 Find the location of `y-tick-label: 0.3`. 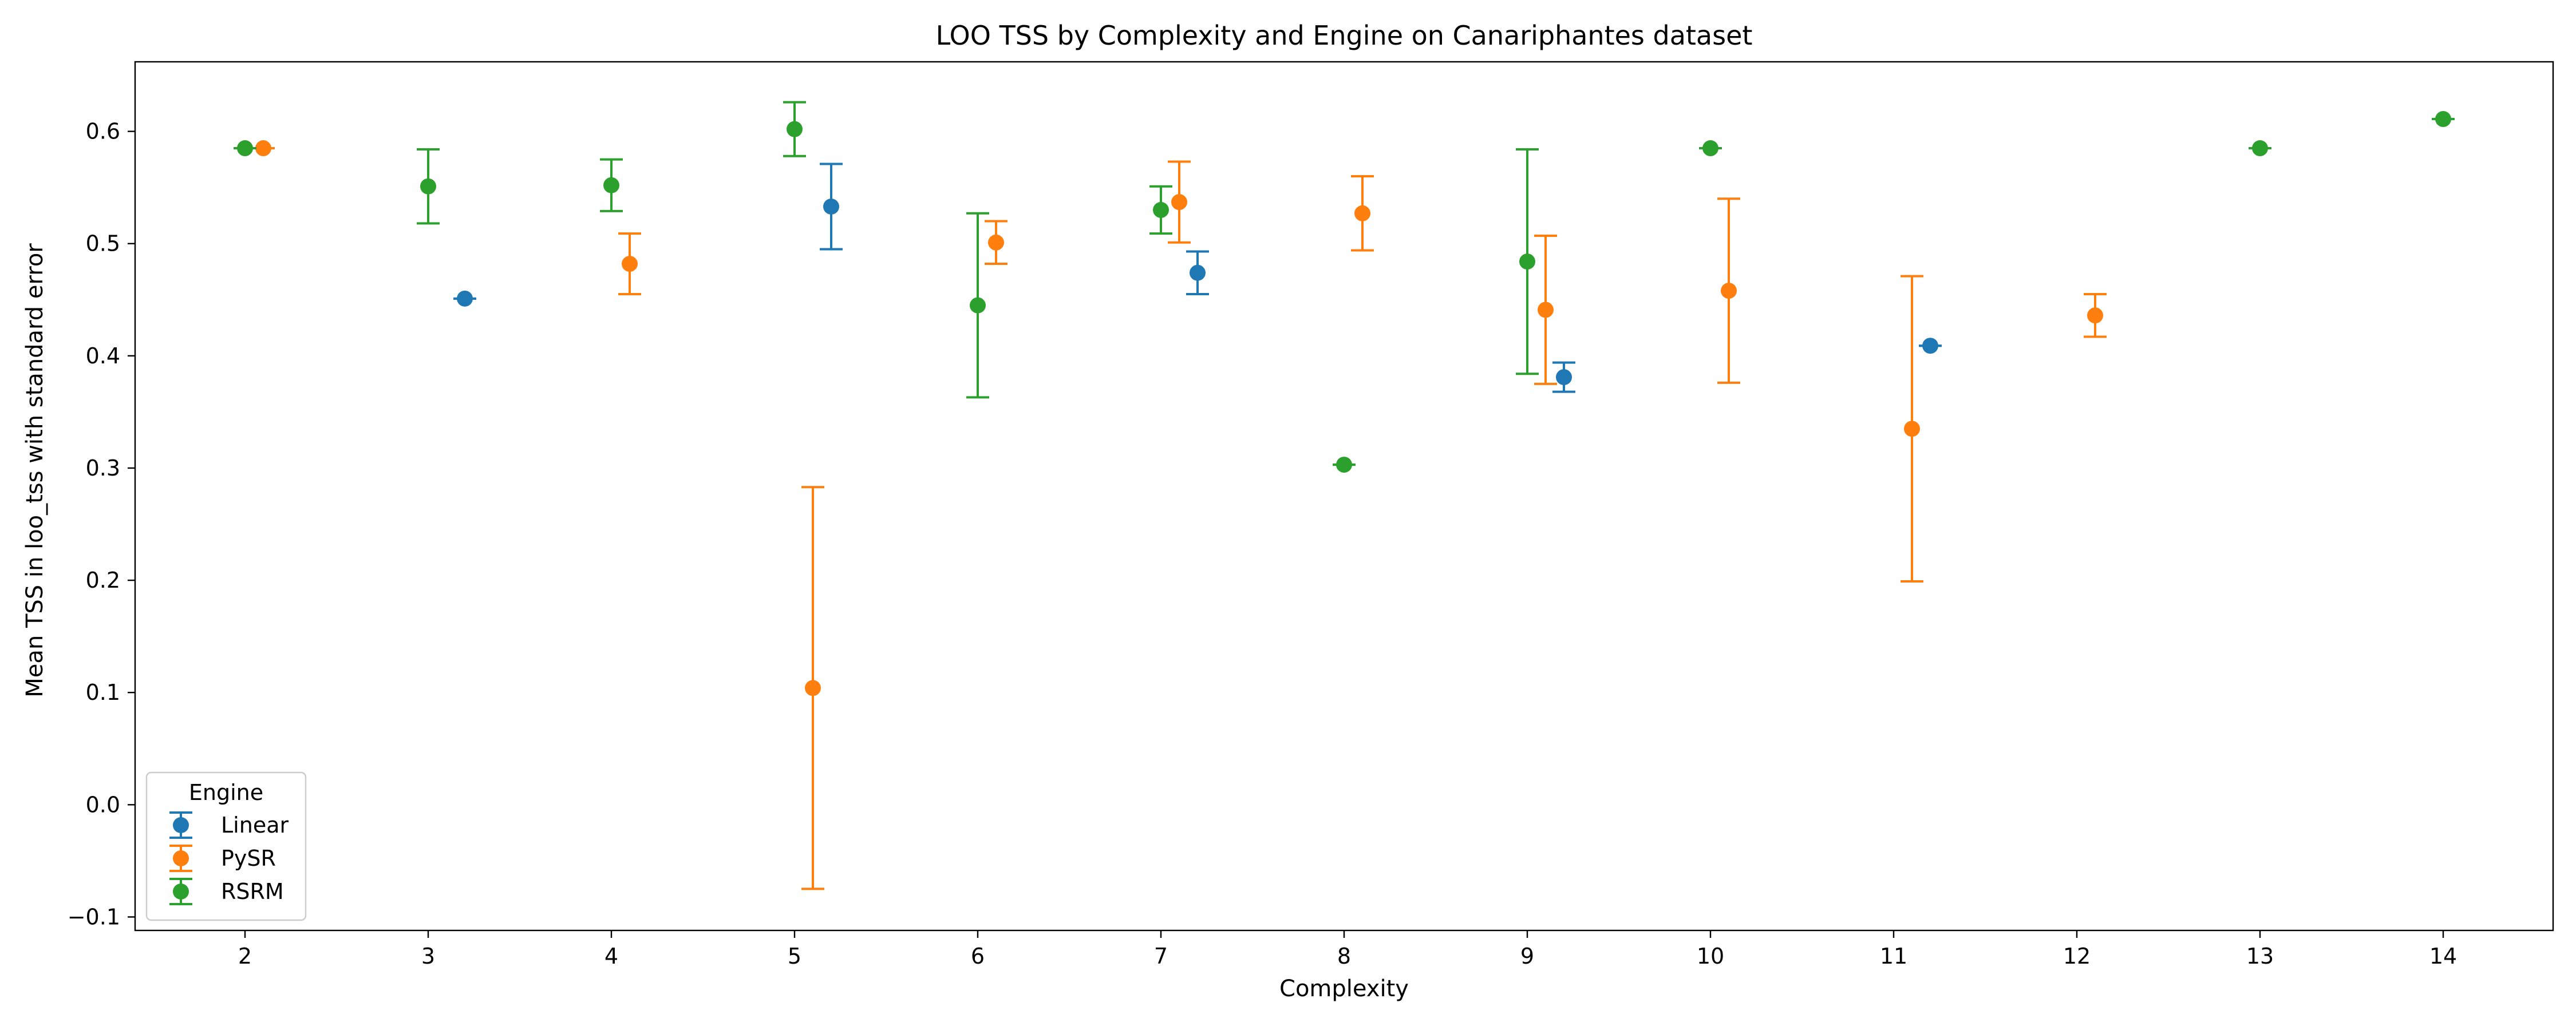

y-tick-label: 0.3 is located at coordinates (103, 468).